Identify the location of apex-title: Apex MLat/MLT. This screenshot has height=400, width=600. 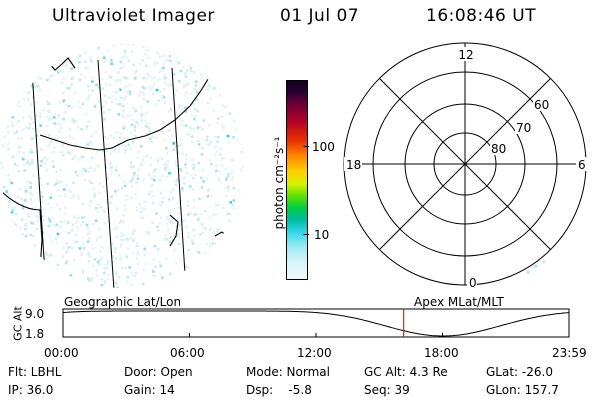
(459, 302).